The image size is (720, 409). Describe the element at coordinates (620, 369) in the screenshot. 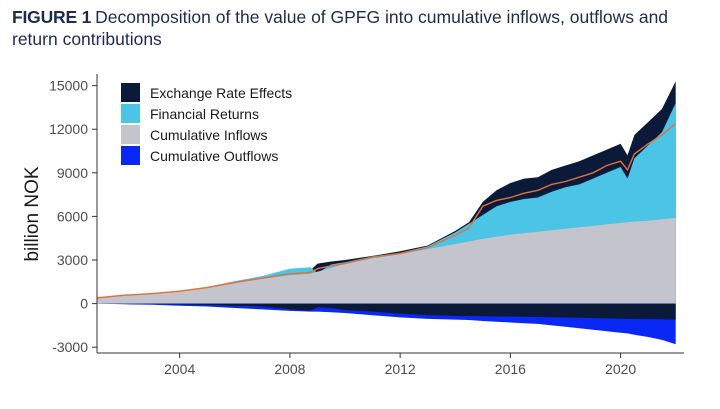

I see `x-tick-label: 2020` at that location.